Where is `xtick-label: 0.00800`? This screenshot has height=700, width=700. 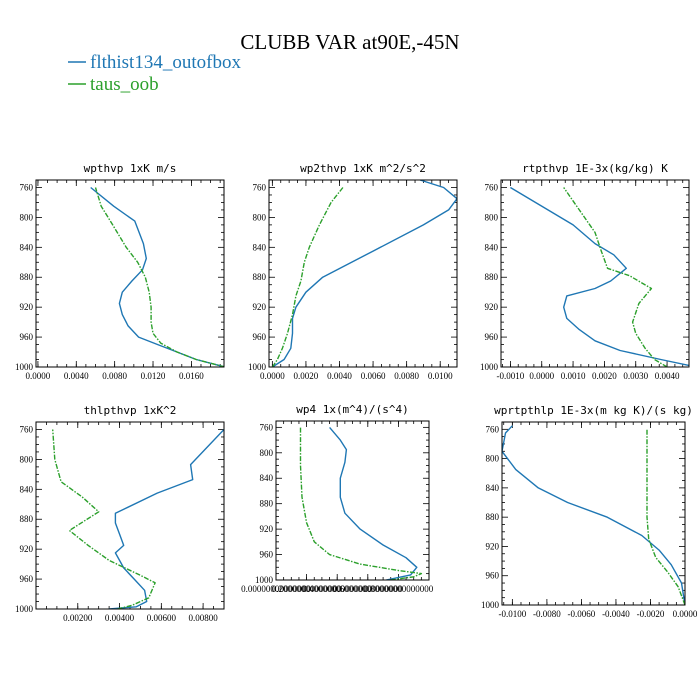
xtick-label: 0.00800 is located at coordinates (203, 618).